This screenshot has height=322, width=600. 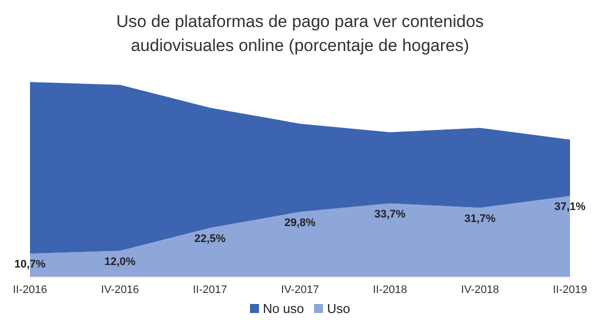 What do you see at coordinates (300, 34) in the screenshot?
I see `chart-title: Uso de plataformas de pago para ver contenidos audiovisuales online (porcentaje de hogares)` at bounding box center [300, 34].